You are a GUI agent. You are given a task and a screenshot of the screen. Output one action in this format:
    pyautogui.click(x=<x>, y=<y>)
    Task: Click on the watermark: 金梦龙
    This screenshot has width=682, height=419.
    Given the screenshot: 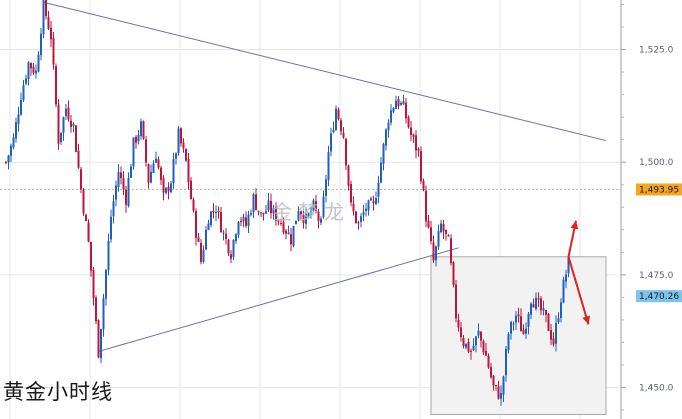 What is the action you would take?
    pyautogui.click(x=311, y=212)
    